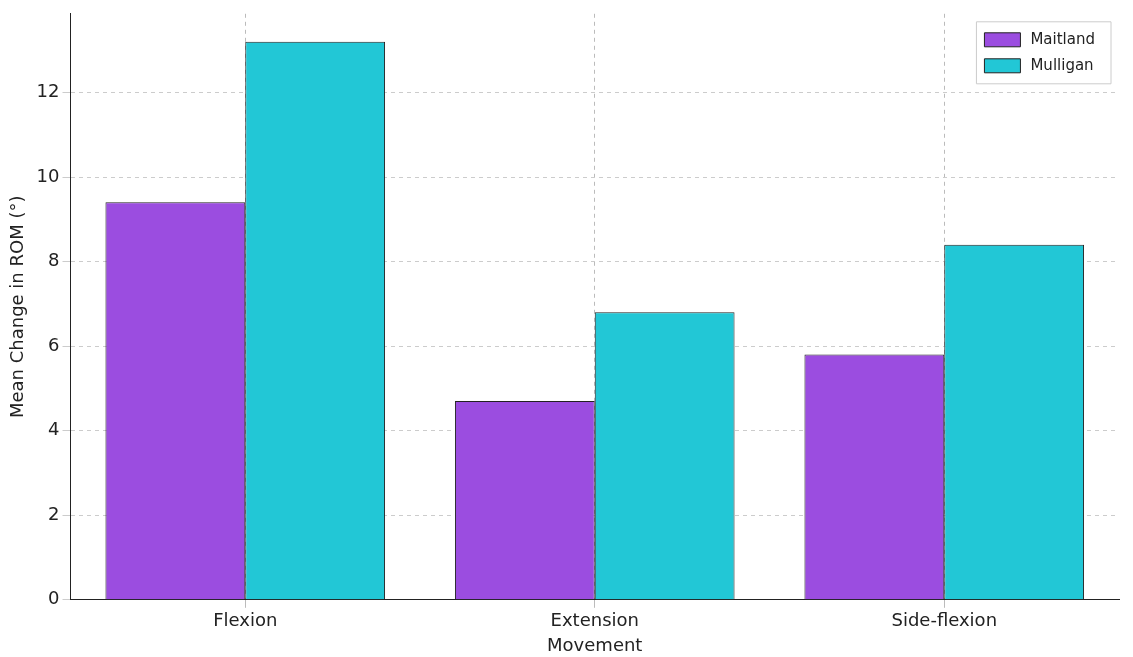  Describe the element at coordinates (54, 513) in the screenshot. I see `y-tick-label: 2` at that location.